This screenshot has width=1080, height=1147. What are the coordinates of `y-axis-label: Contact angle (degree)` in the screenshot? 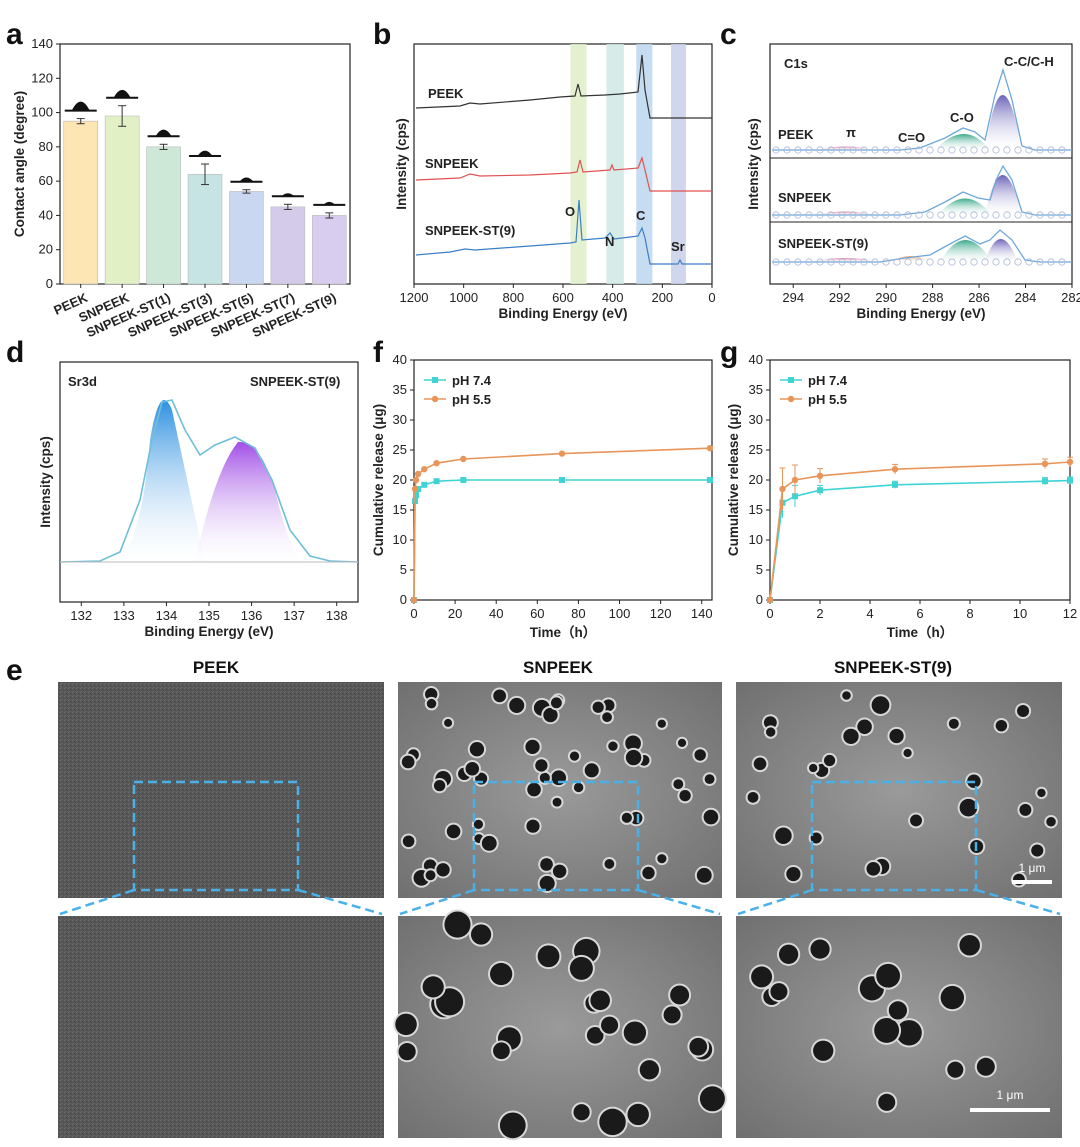 It's located at (19, 164).